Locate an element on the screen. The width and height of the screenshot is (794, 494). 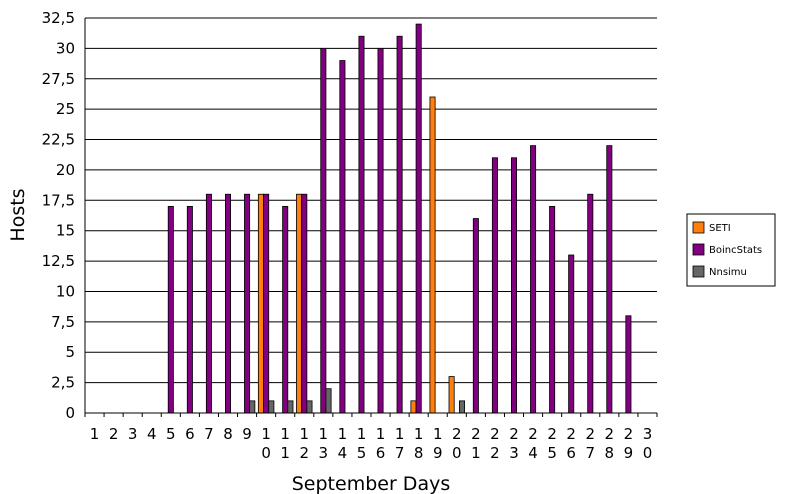
y-tick-label: 20 is located at coordinates (65, 170).